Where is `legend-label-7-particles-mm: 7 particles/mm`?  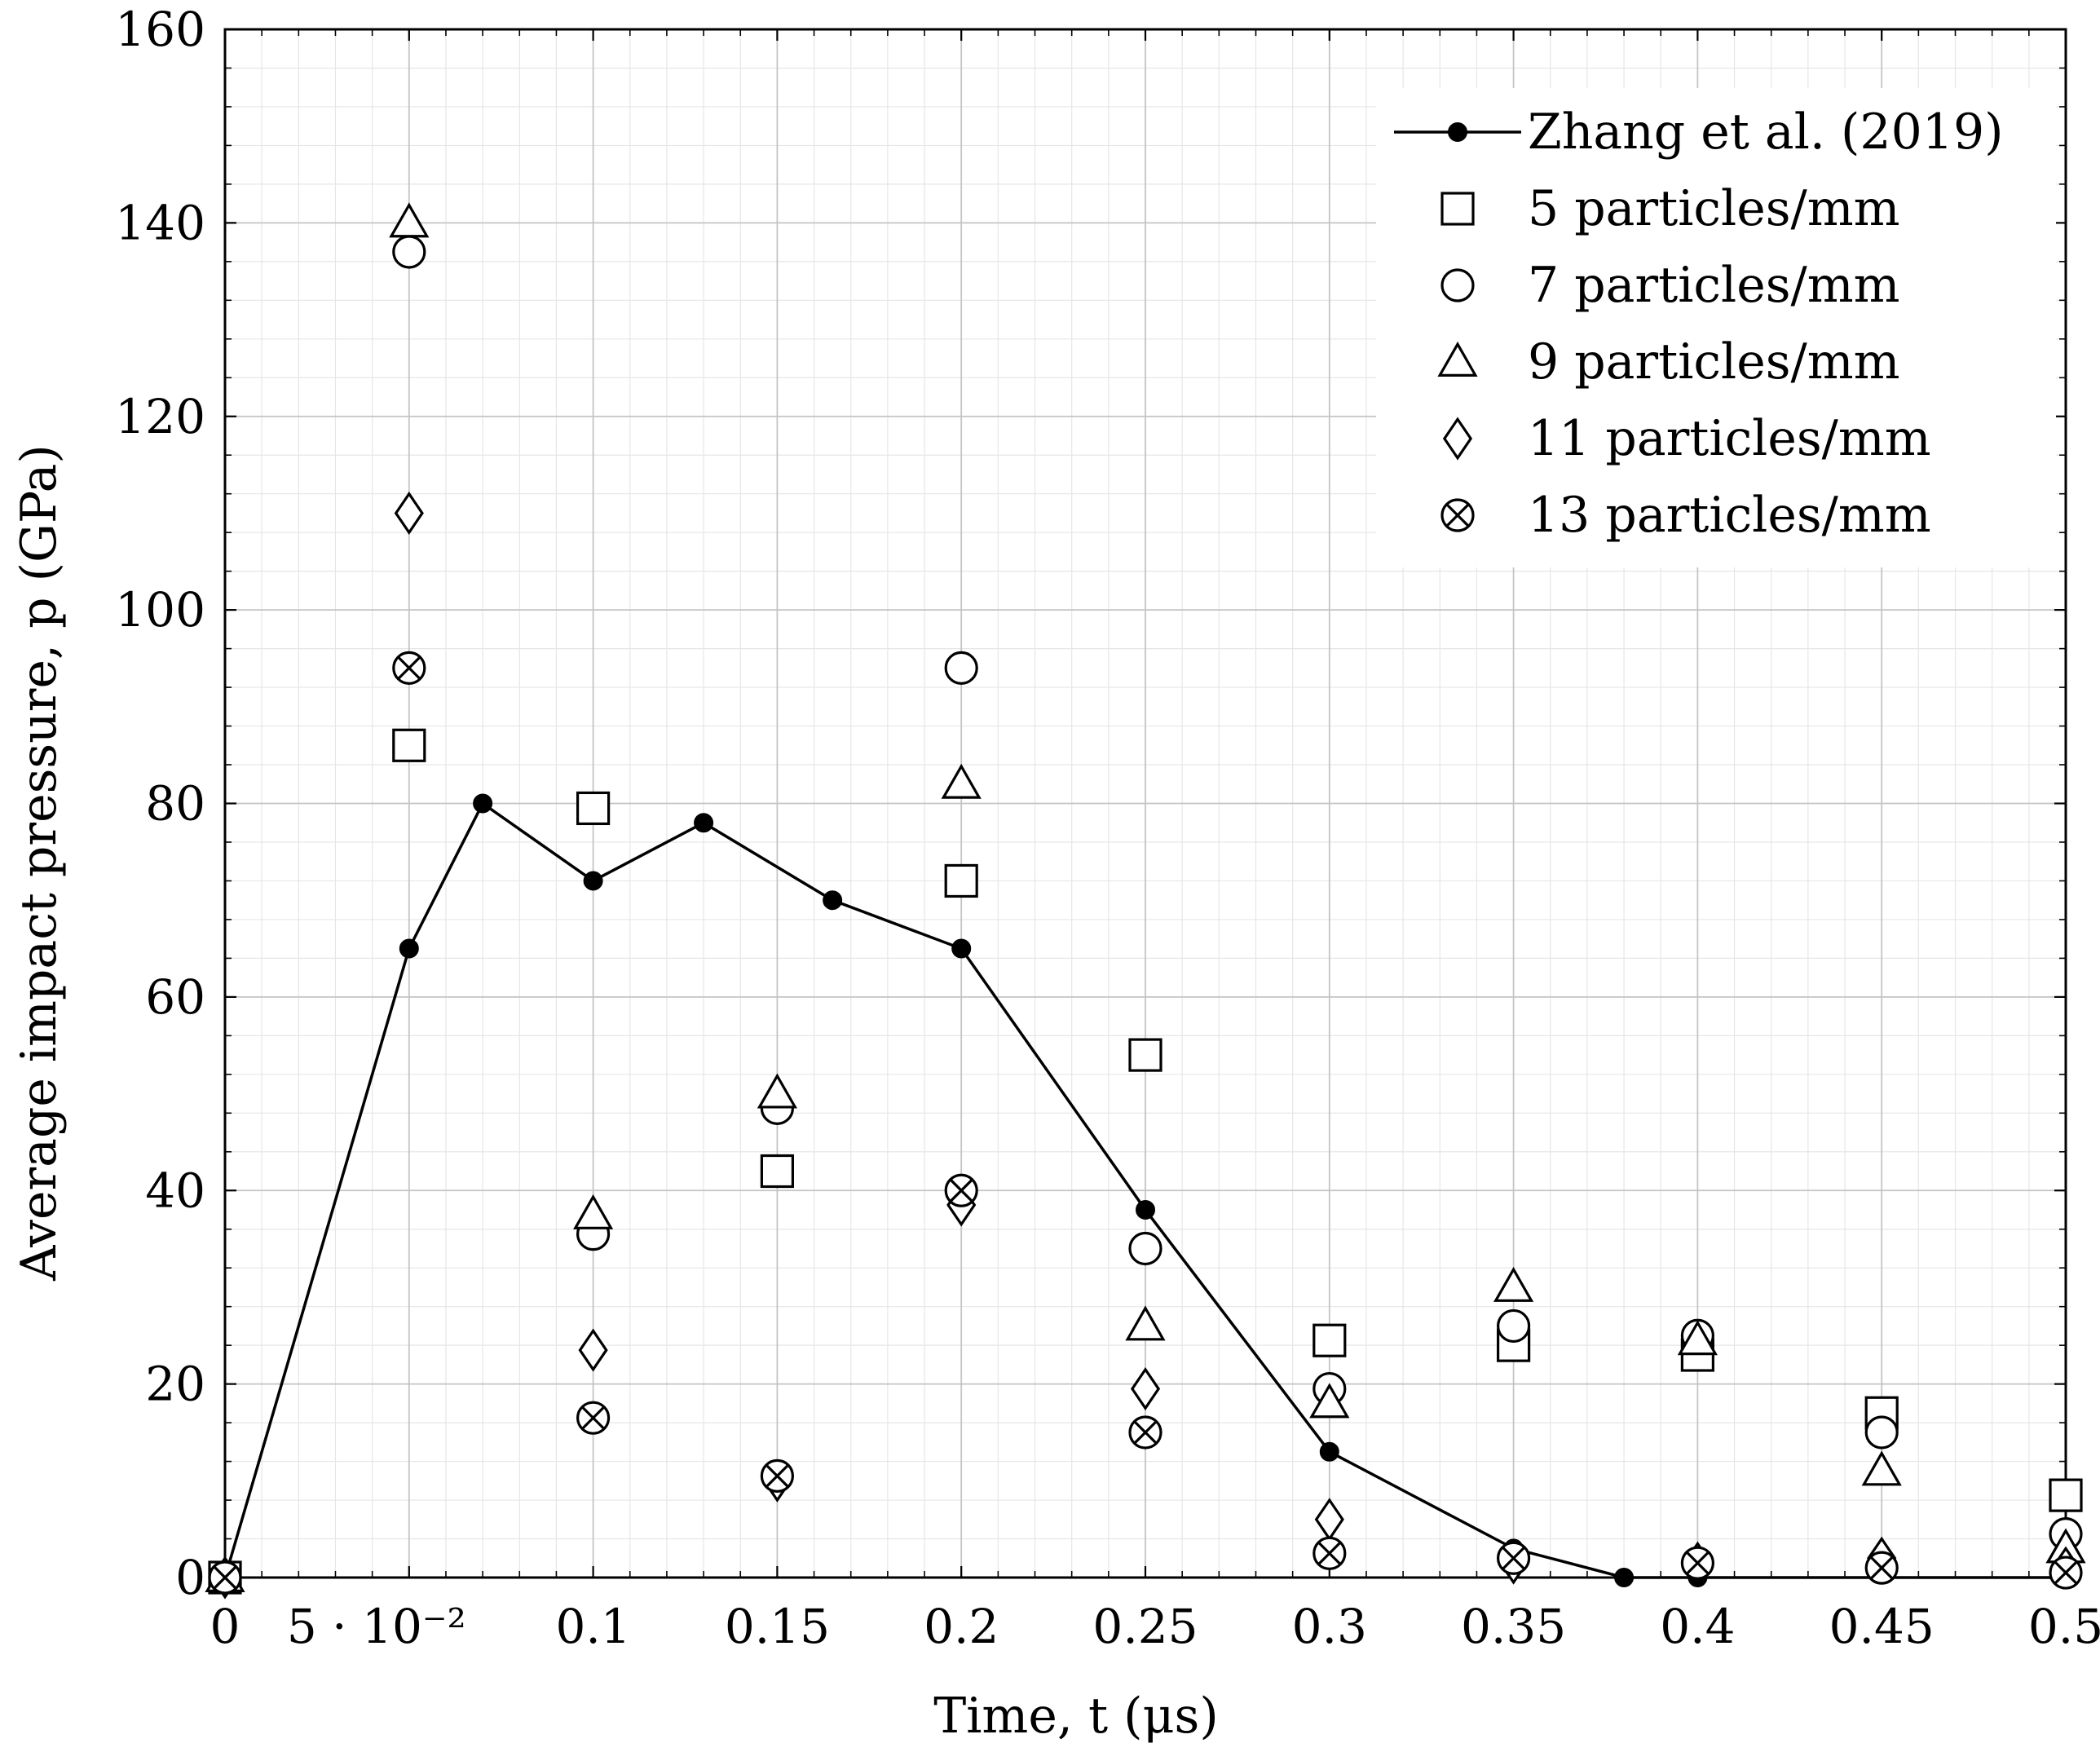
legend-label-7-particles-mm: 7 particles/mm is located at coordinates (1714, 285).